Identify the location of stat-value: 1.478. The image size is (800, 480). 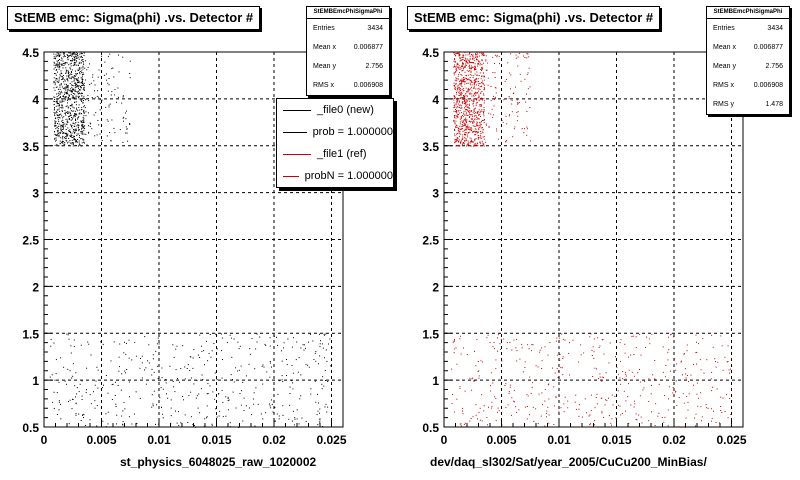
(774, 104).